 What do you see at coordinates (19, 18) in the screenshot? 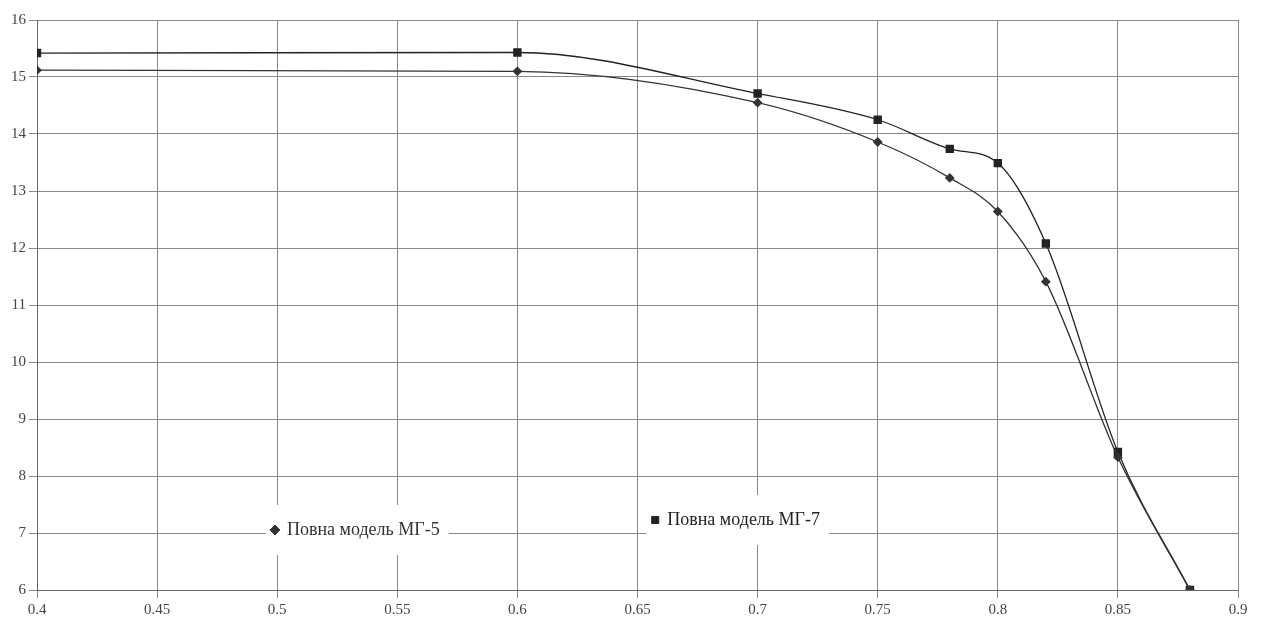
I see `y-tick-label: 16` at bounding box center [19, 18].